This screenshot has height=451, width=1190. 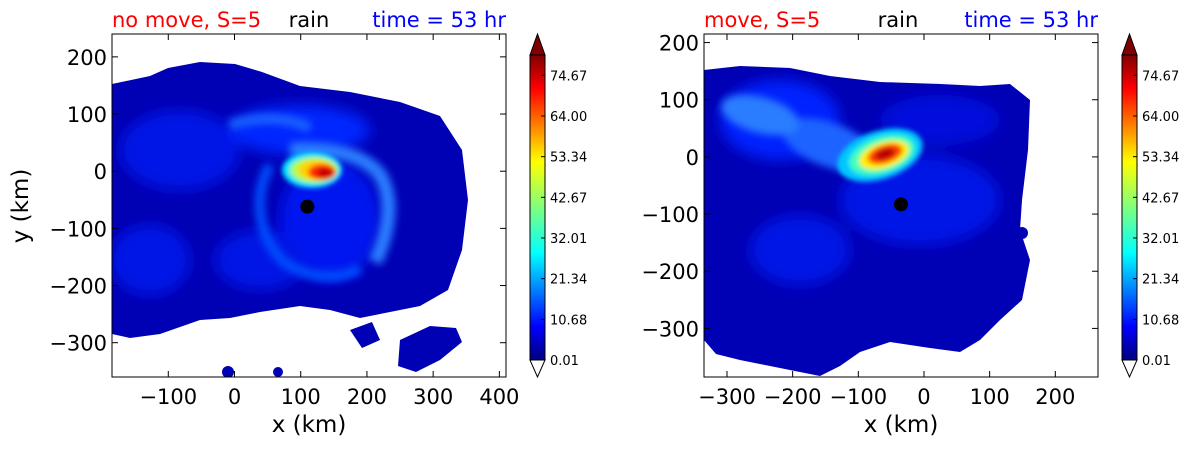 What do you see at coordinates (793, 397) in the screenshot?
I see `x-tick-label: −200` at bounding box center [793, 397].